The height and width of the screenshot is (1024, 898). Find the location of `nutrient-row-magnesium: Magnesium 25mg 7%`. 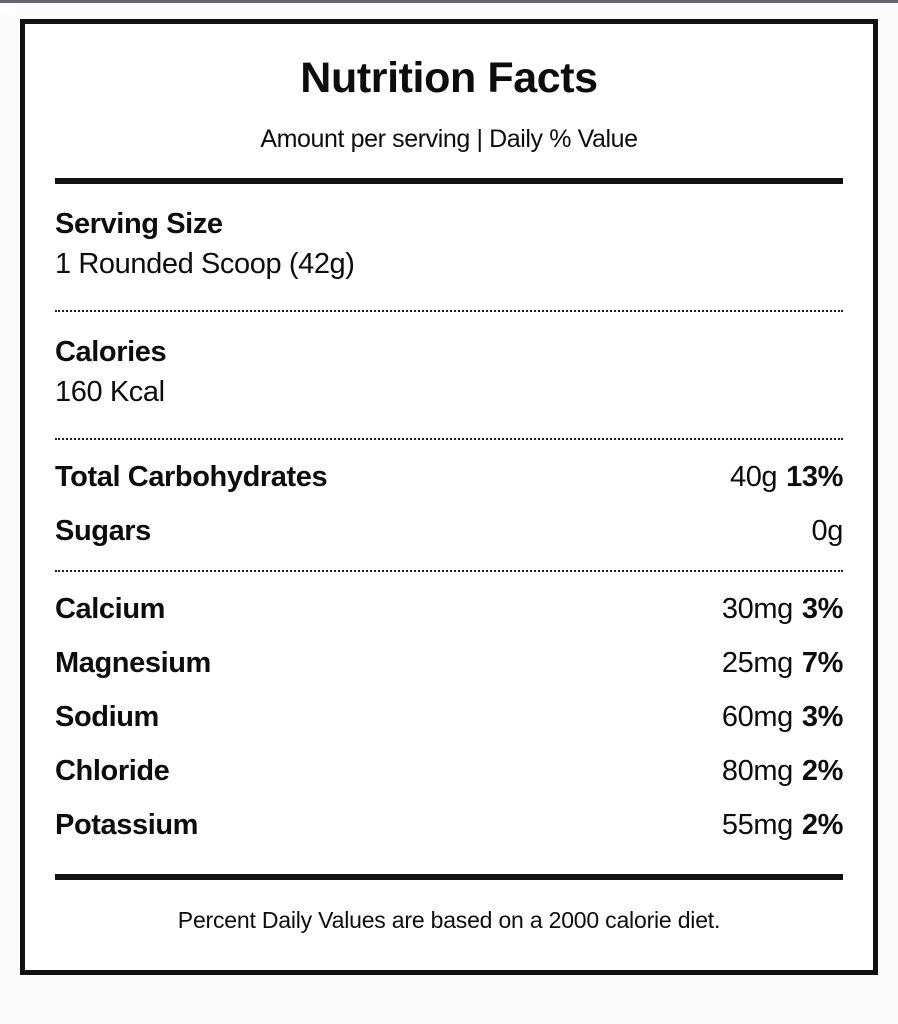

nutrient-row-magnesium: Magnesium 25mg 7% is located at coordinates (449, 663).